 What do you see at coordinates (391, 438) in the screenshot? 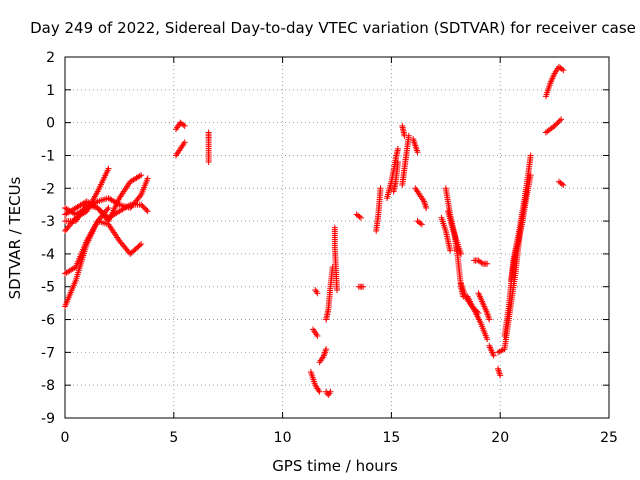
I see `x-tick-label: 15` at bounding box center [391, 438].